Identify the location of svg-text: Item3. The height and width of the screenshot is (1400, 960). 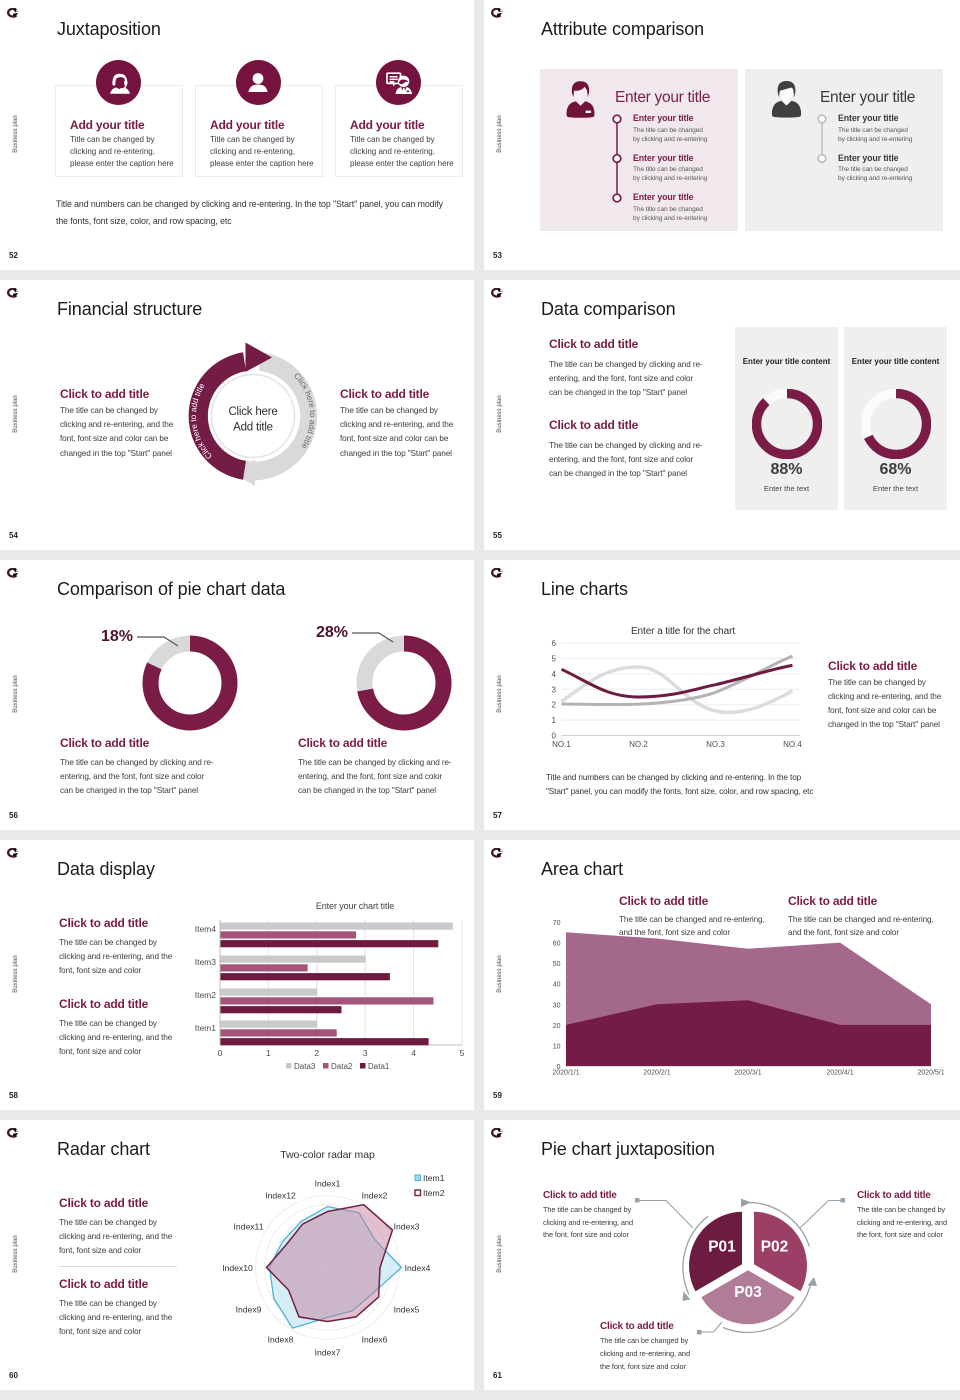
(206, 962).